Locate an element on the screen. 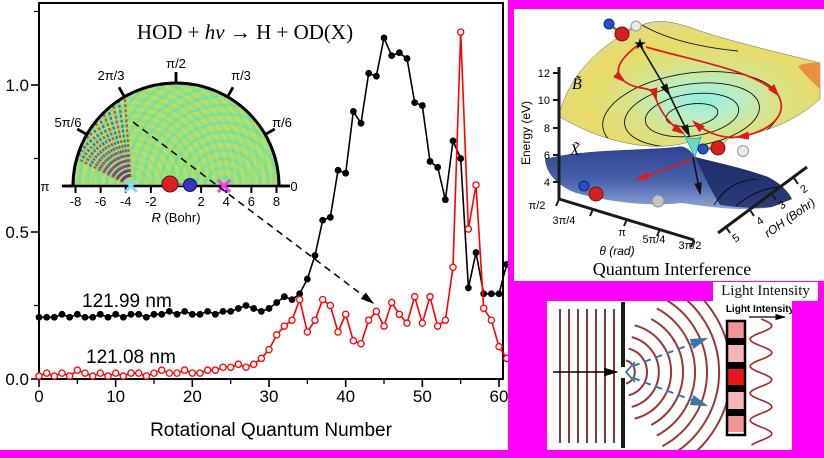  barrier-upper is located at coordinates (623, 334).